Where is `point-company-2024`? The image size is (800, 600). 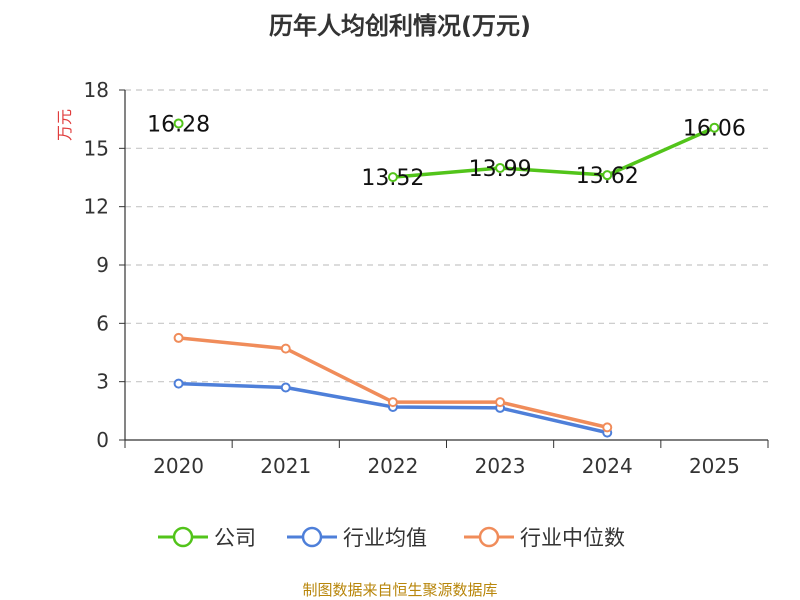 point-company-2024 is located at coordinates (607, 175).